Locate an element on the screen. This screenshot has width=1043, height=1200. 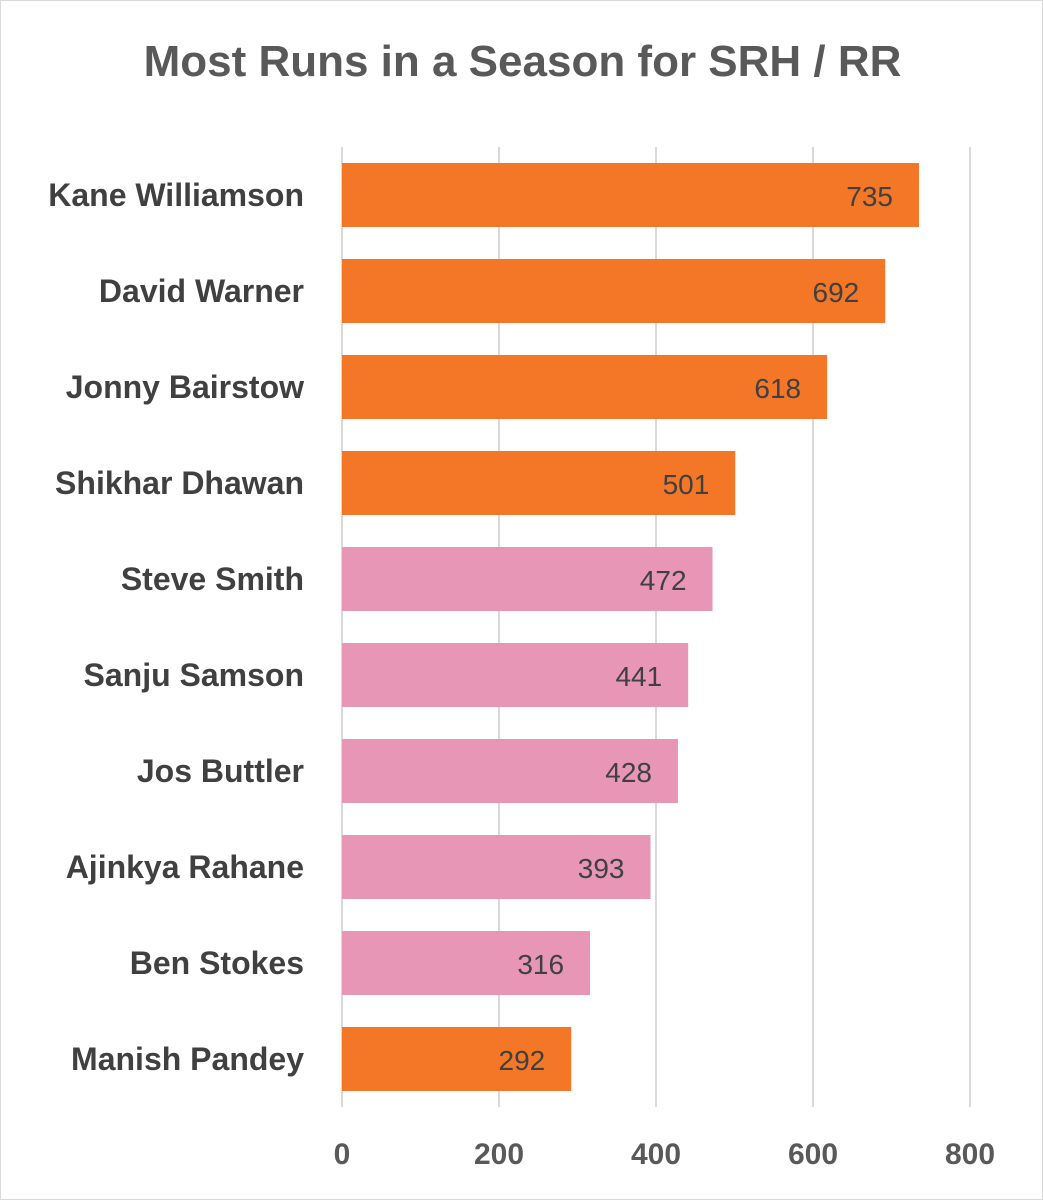
category-label: Ben Stokes is located at coordinates (217, 963).